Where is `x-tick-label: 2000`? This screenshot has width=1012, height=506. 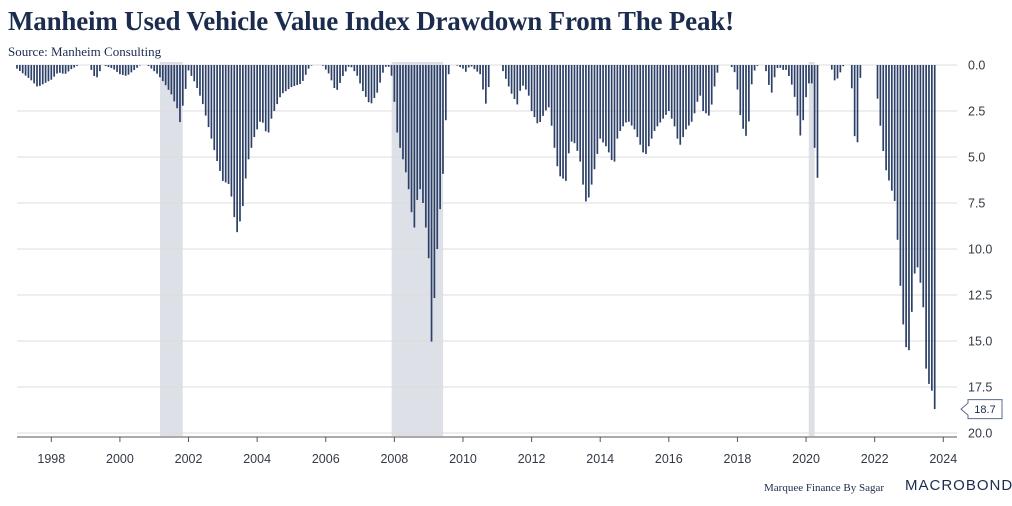 x-tick-label: 2000 is located at coordinates (120, 459).